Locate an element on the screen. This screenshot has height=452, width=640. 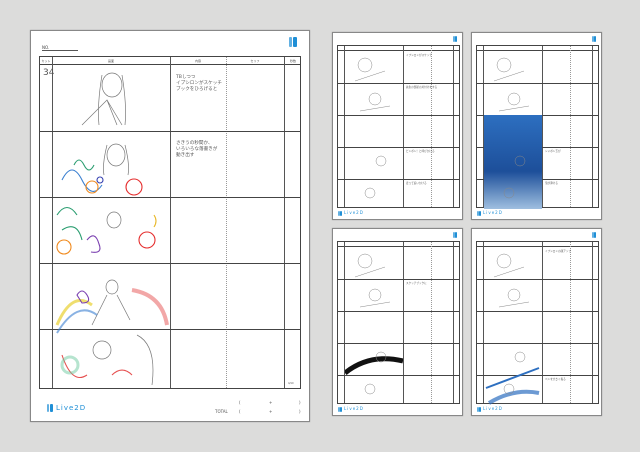
content-note: 走って追いかける is located at coordinates (416, 183).